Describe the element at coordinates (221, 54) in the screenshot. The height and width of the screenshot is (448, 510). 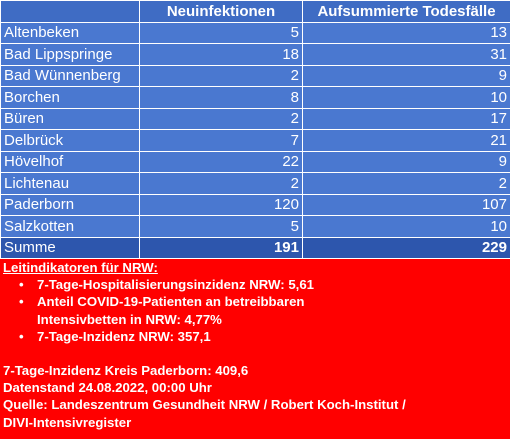
I see `new-infections-cell: 18` at that location.